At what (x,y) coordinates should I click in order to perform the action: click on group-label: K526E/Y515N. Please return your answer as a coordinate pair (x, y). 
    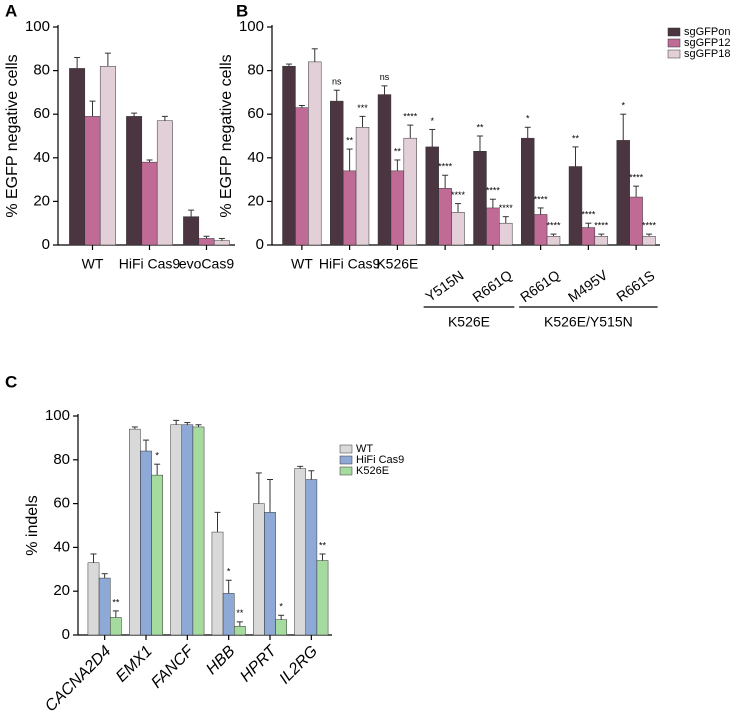
    Looking at the image, I should click on (588, 322).